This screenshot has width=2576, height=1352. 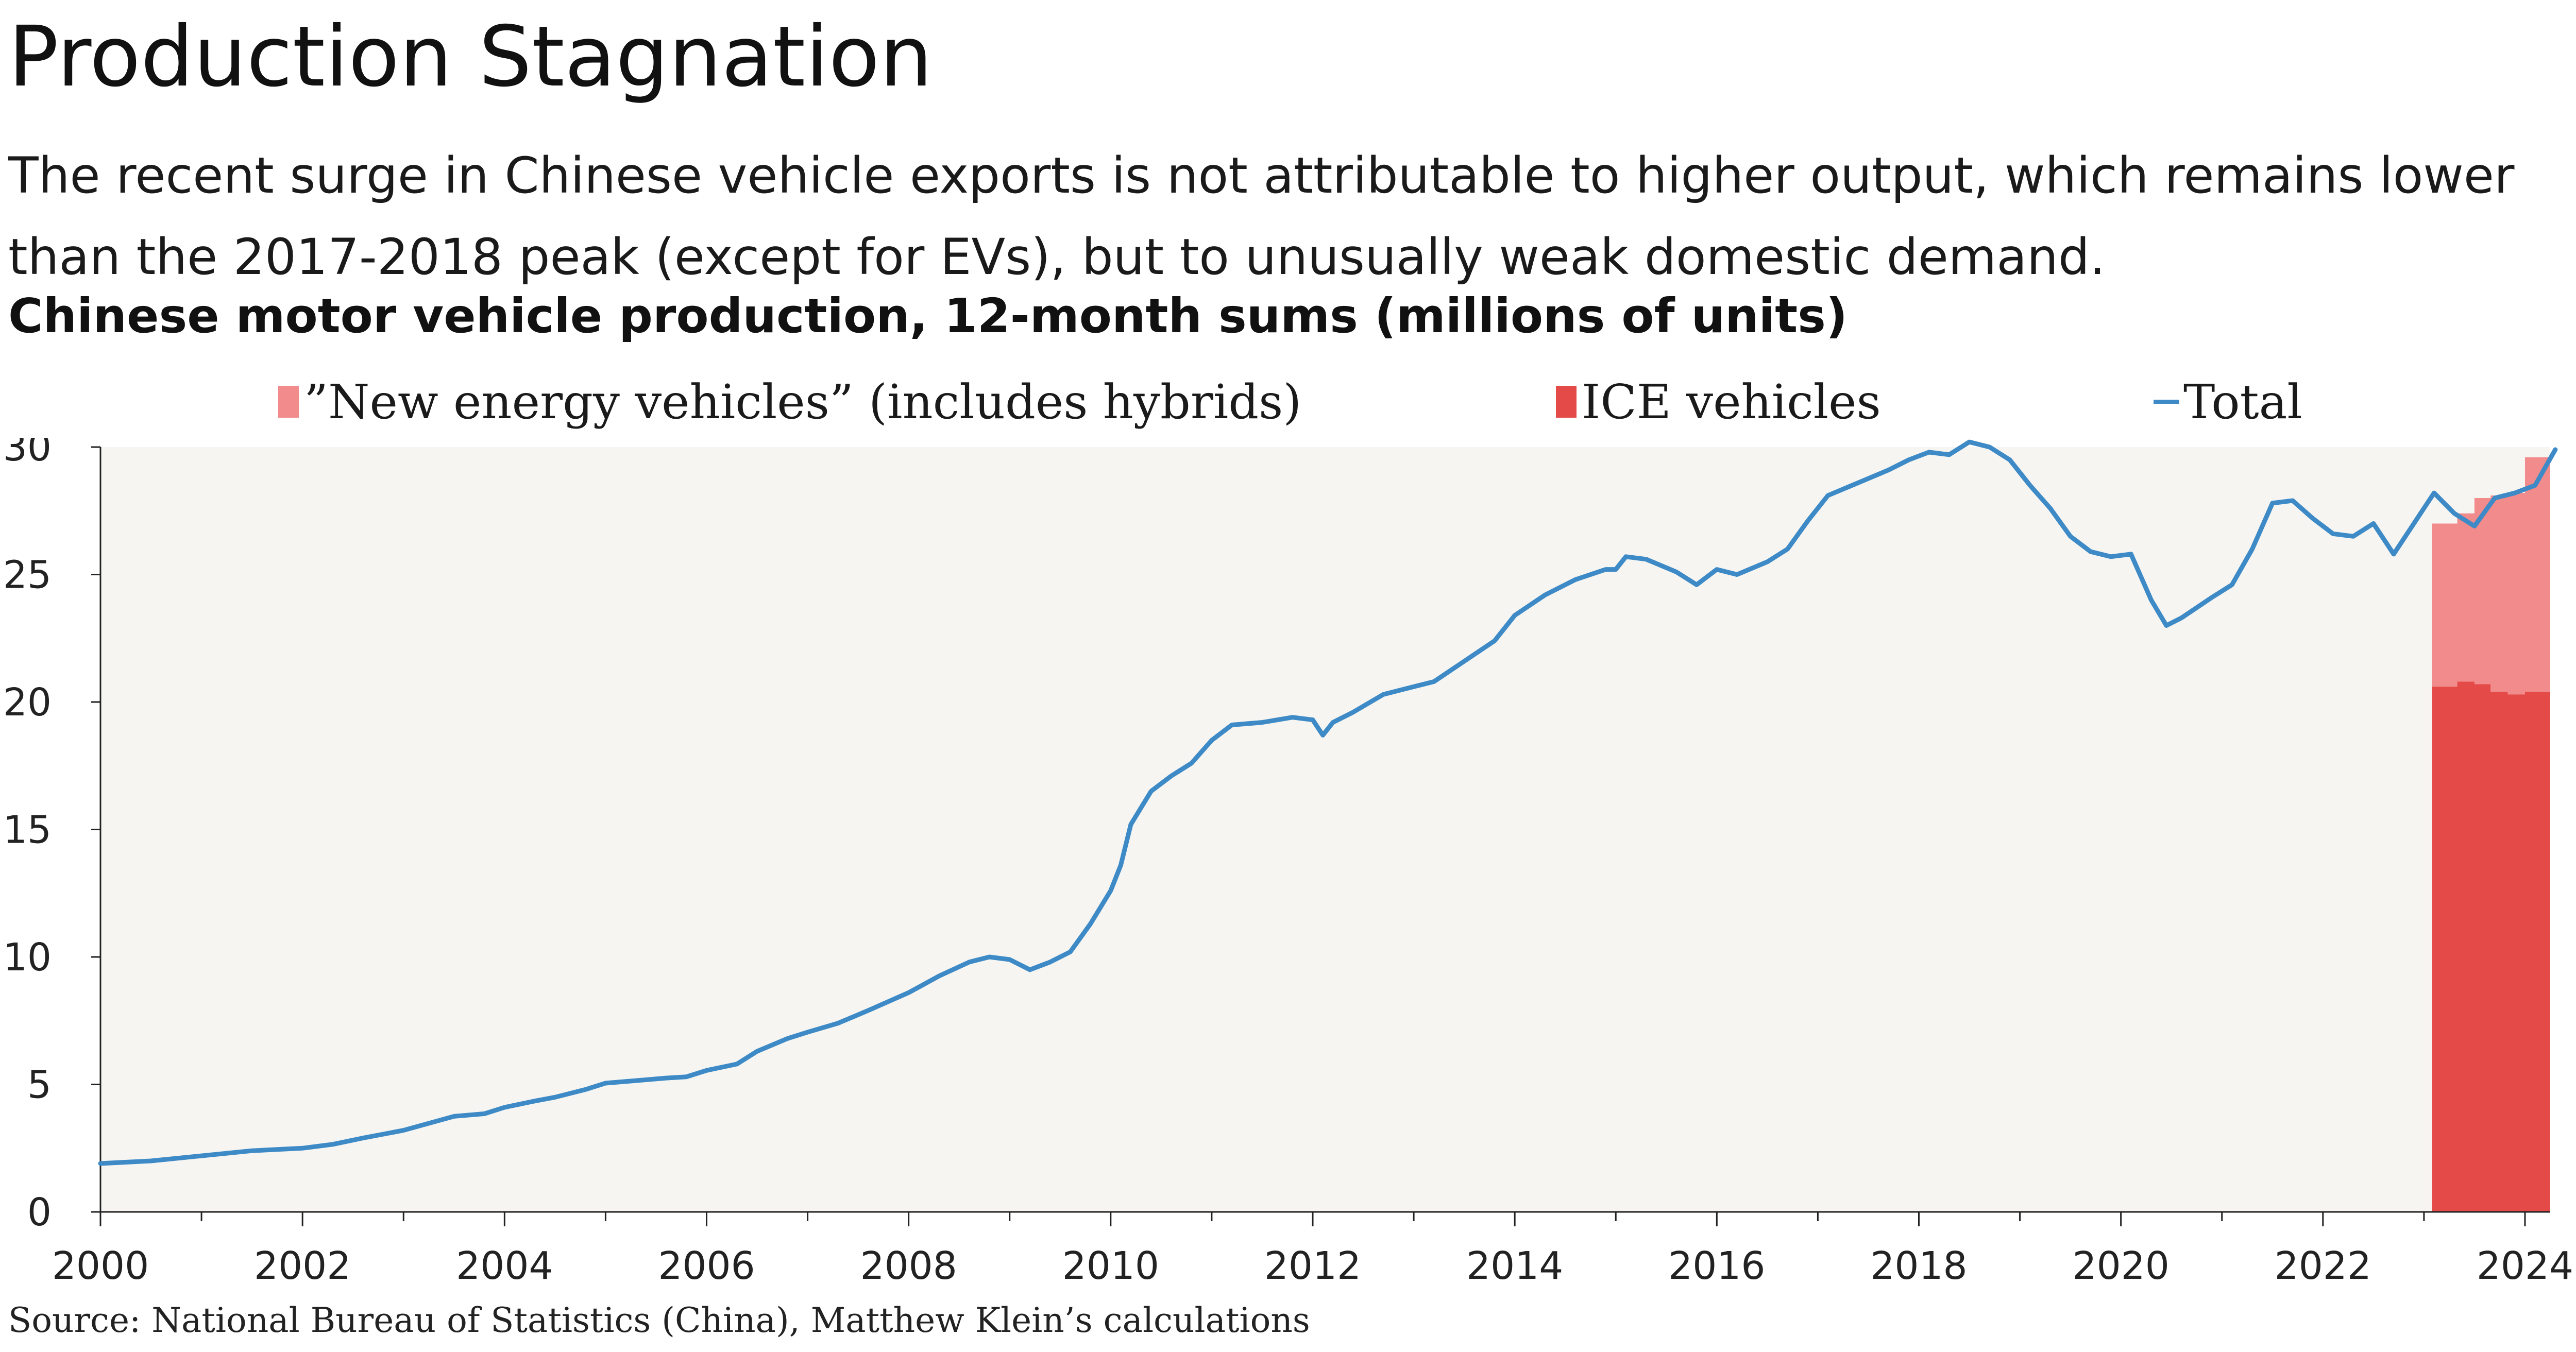 I want to click on x-tick-label: 2002, so click(x=302, y=1266).